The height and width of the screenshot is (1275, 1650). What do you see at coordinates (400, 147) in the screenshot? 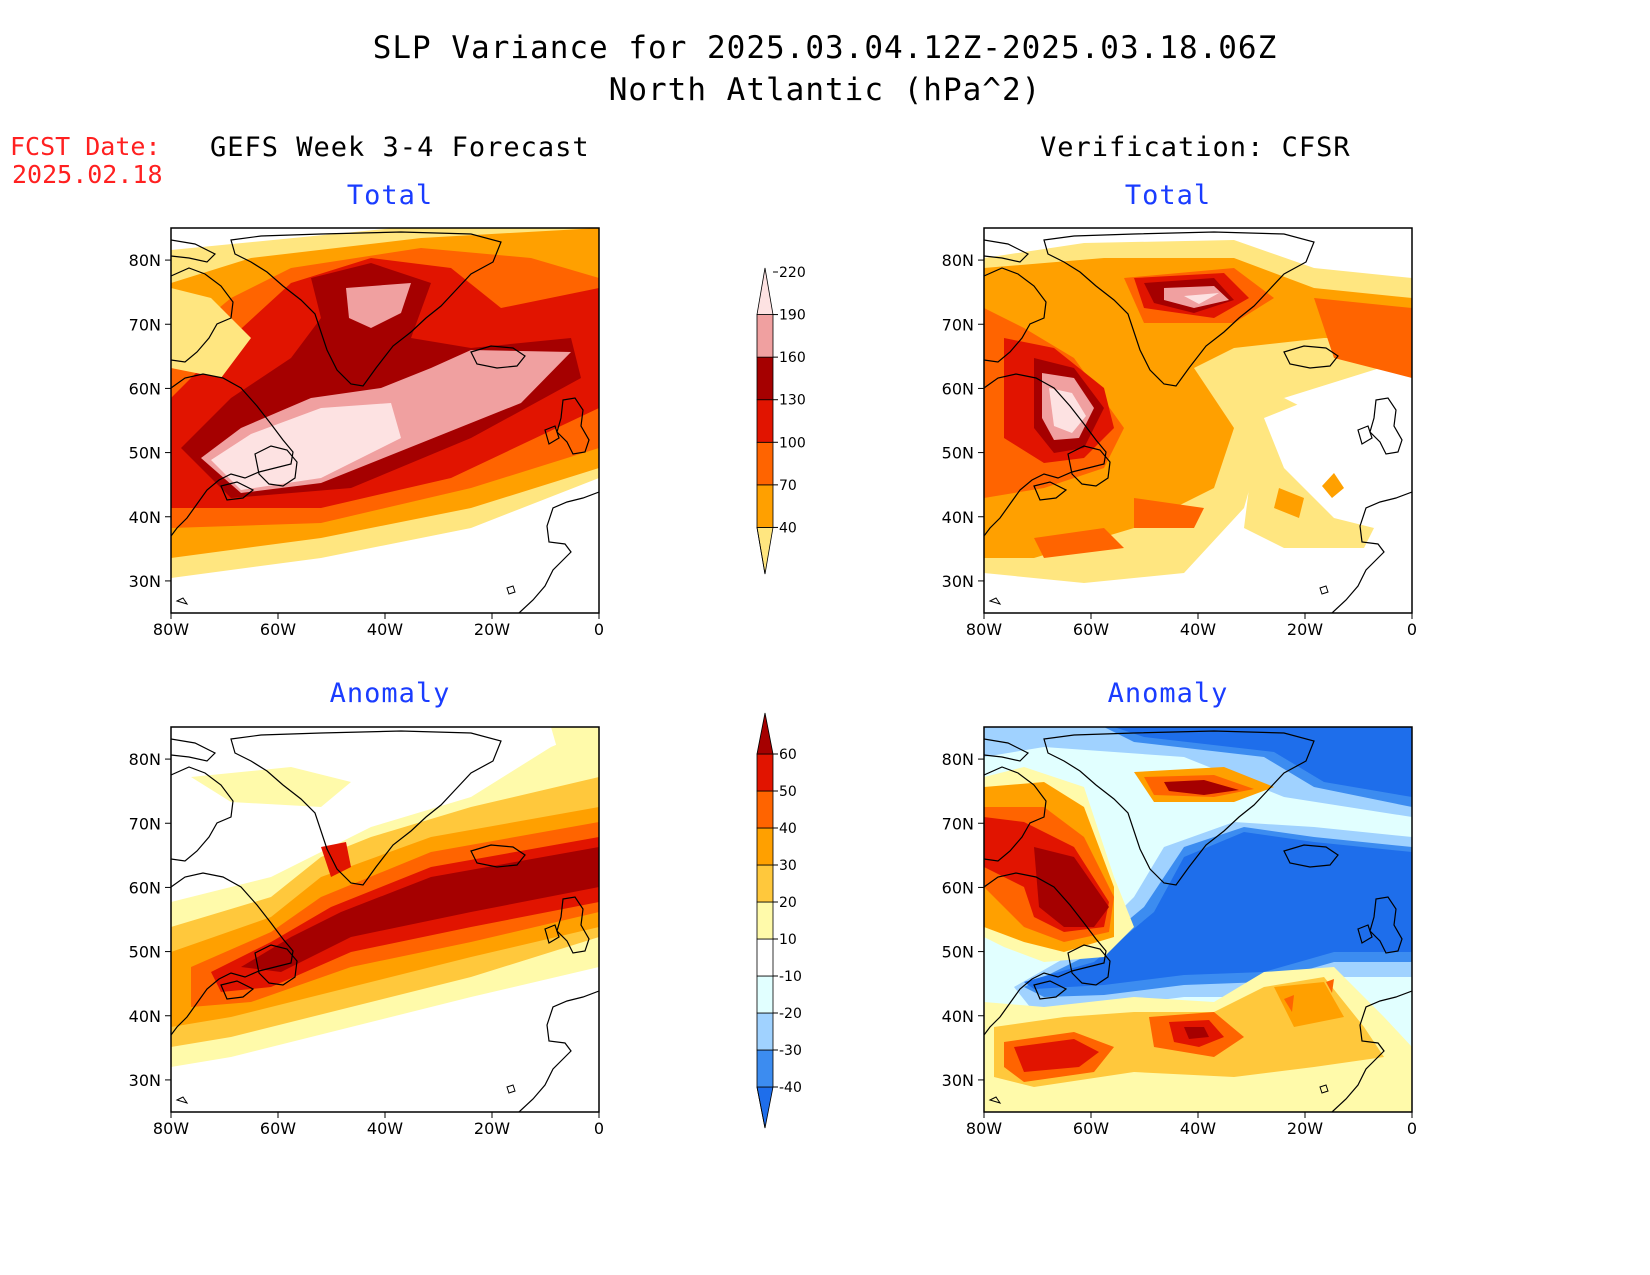
I see `forecast-header: GEFS Week 3-4 Forecast` at bounding box center [400, 147].